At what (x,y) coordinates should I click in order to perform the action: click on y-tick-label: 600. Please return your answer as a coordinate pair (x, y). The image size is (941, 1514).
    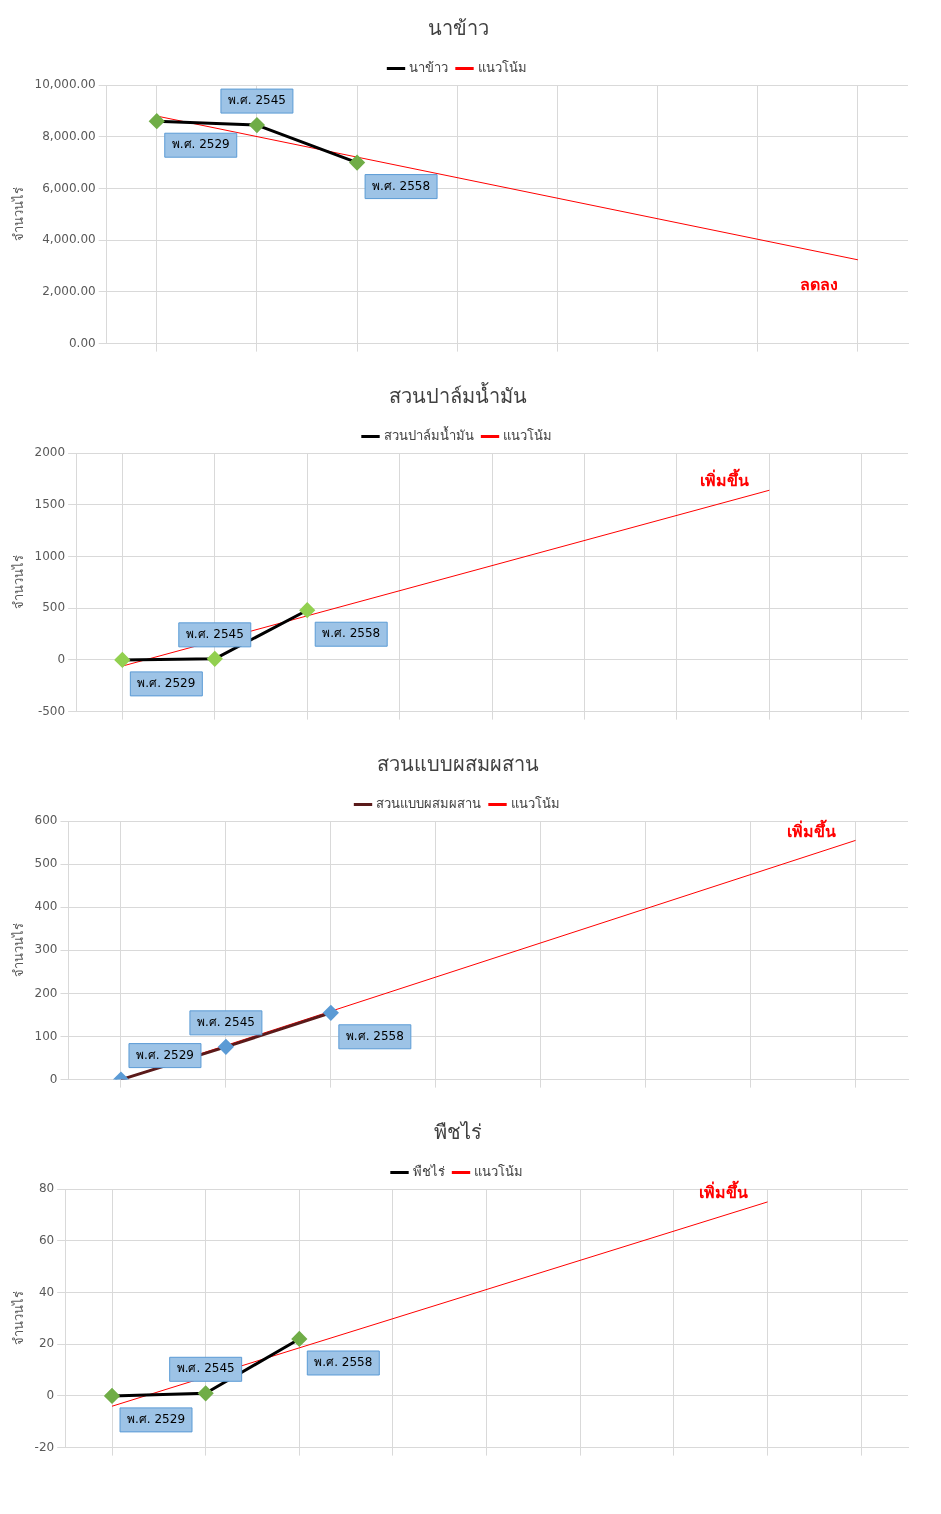
    Looking at the image, I should click on (46, 820).